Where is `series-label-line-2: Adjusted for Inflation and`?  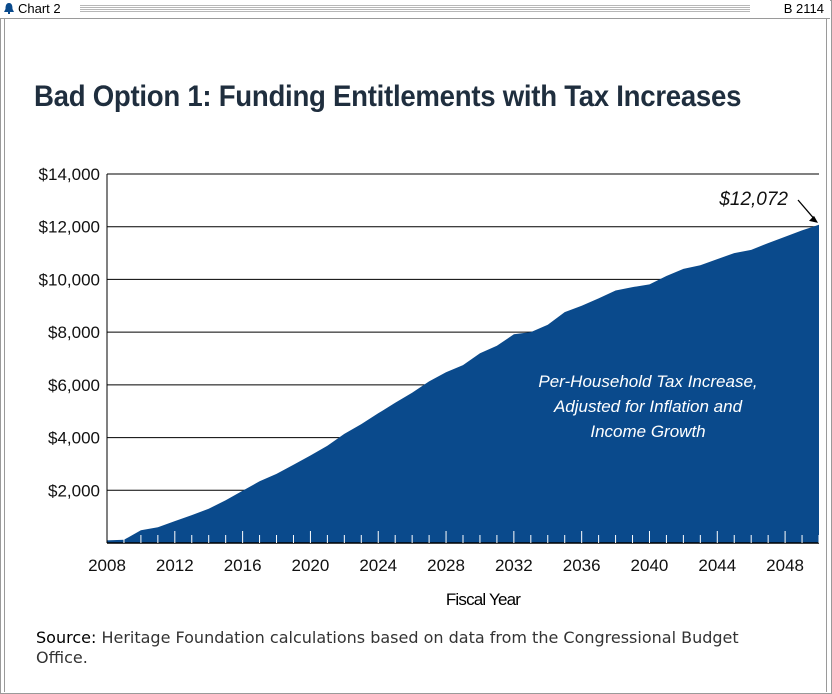 series-label-line-2: Adjusted for Inflation and is located at coordinates (648, 406).